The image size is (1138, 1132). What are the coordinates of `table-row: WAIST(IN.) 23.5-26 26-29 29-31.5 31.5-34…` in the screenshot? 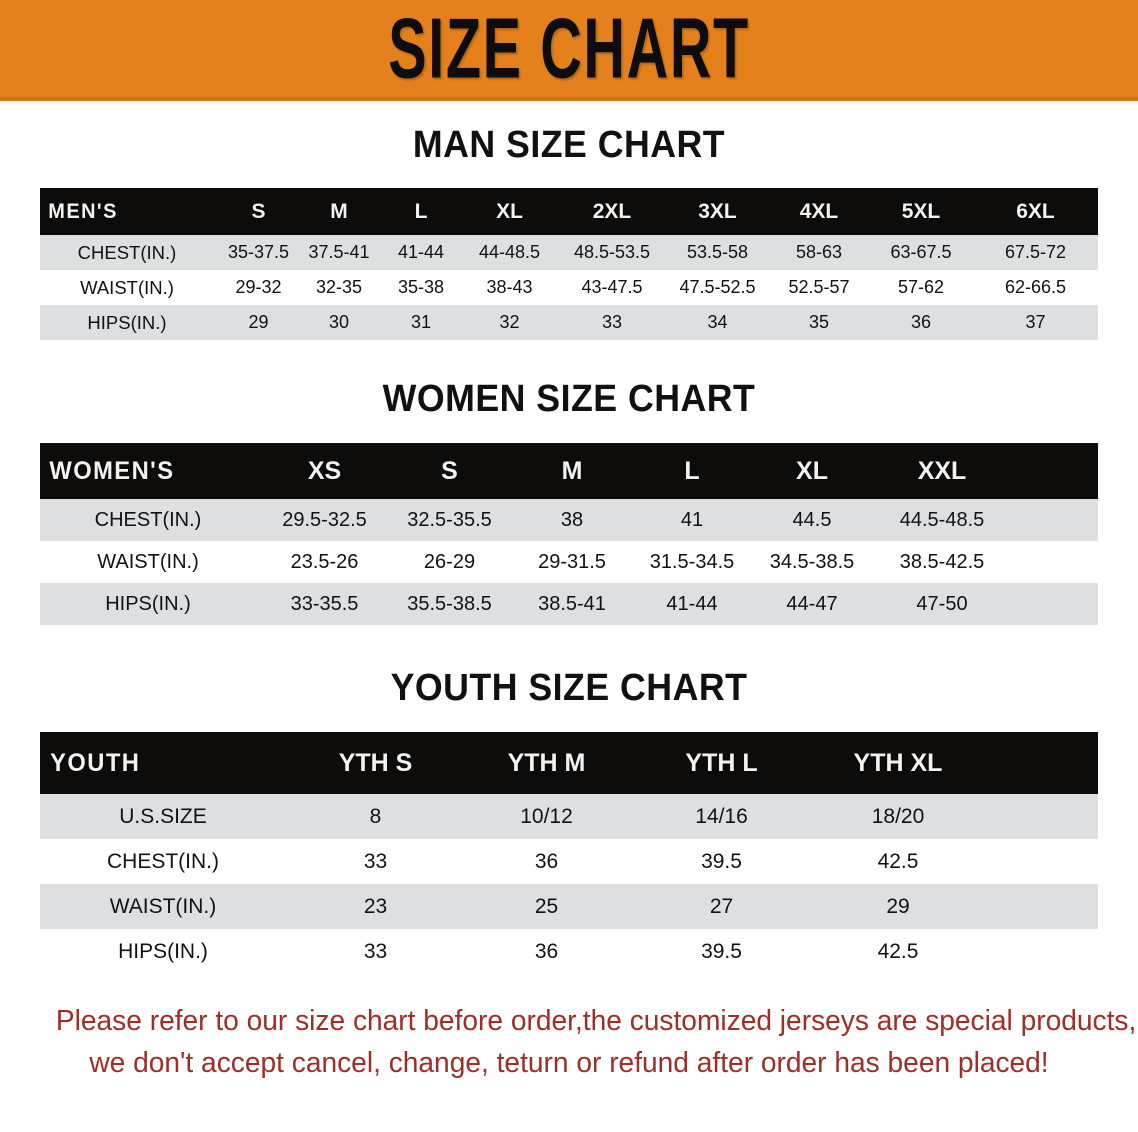 It's located at (569, 562).